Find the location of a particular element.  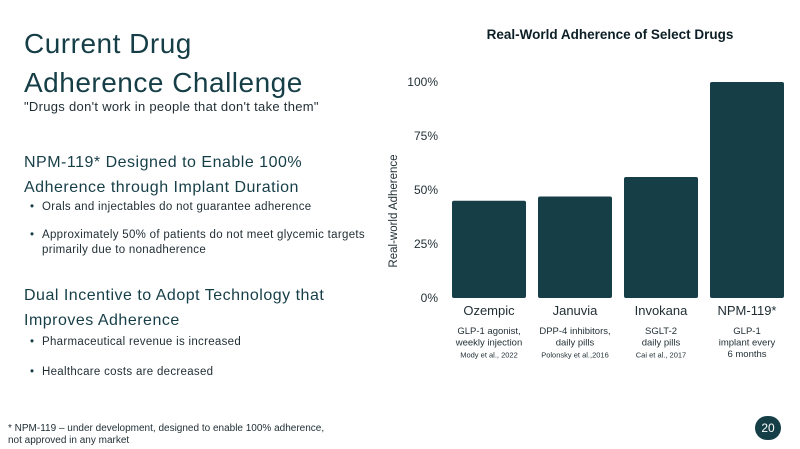

y-axis-label: Real-world Adherence is located at coordinates (394, 210).